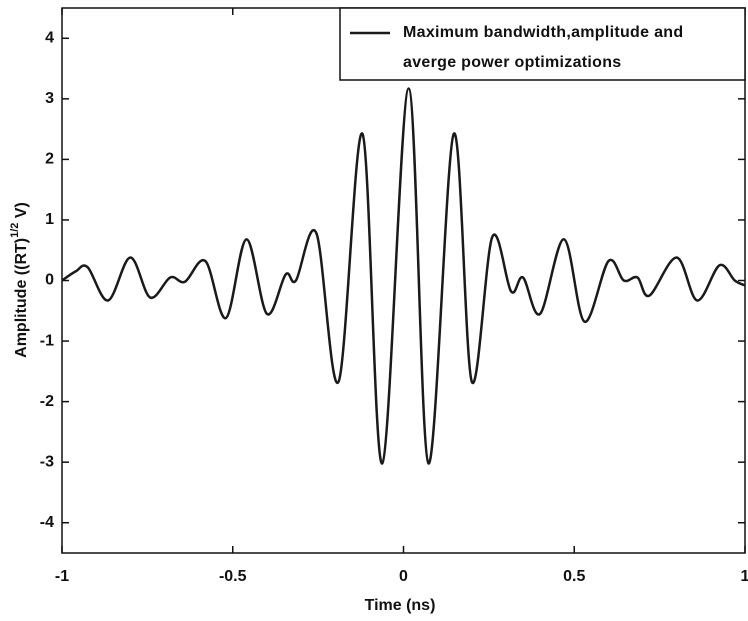 The height and width of the screenshot is (621, 748). What do you see at coordinates (47, 401) in the screenshot?
I see `y-tick-label: -2` at bounding box center [47, 401].